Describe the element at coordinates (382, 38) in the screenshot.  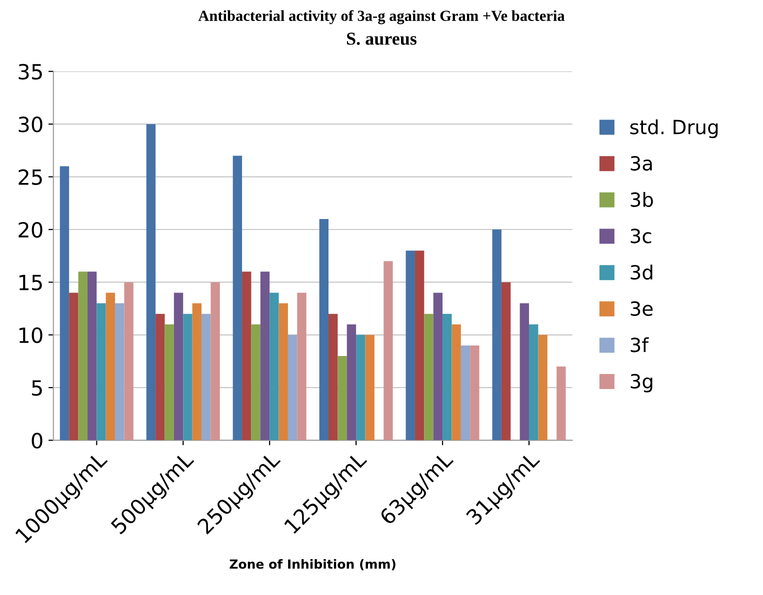
I see `chart-subtitle: S. aureus` at that location.